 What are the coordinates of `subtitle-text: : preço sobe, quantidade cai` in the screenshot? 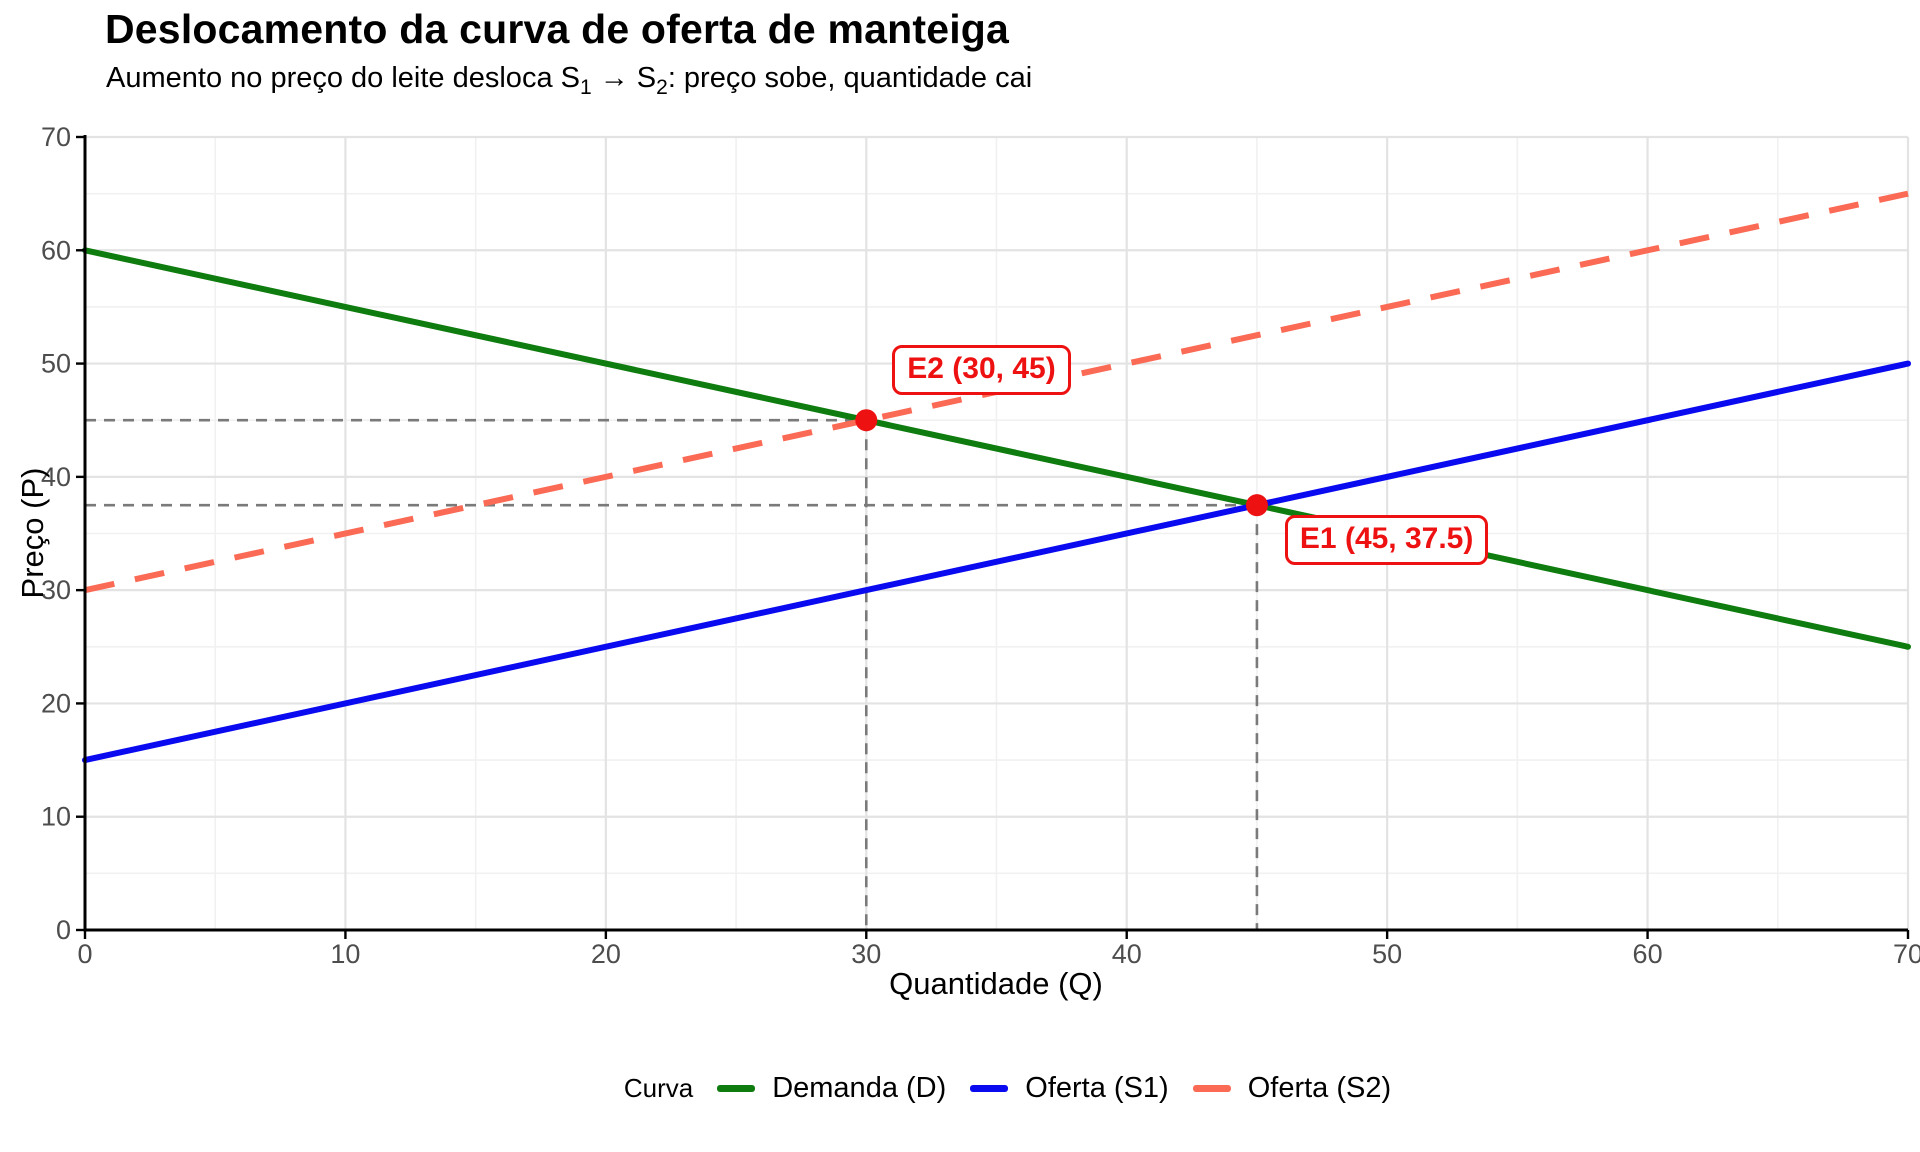 It's located at (850, 78).